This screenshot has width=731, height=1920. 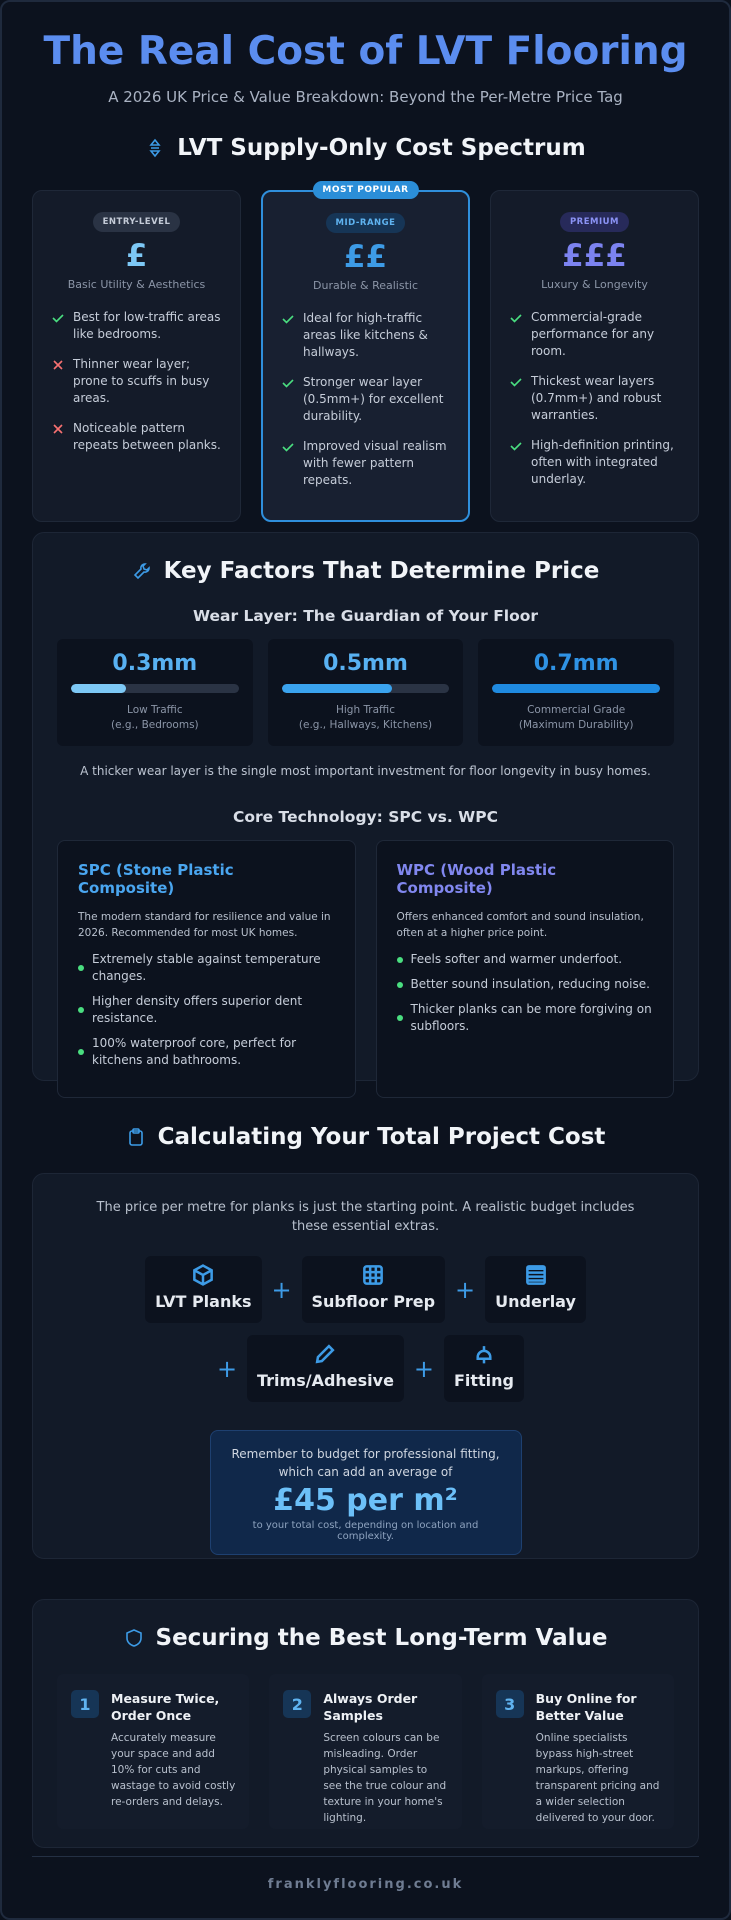 What do you see at coordinates (365, 257) in the screenshot?
I see `tier-symbol: ££` at bounding box center [365, 257].